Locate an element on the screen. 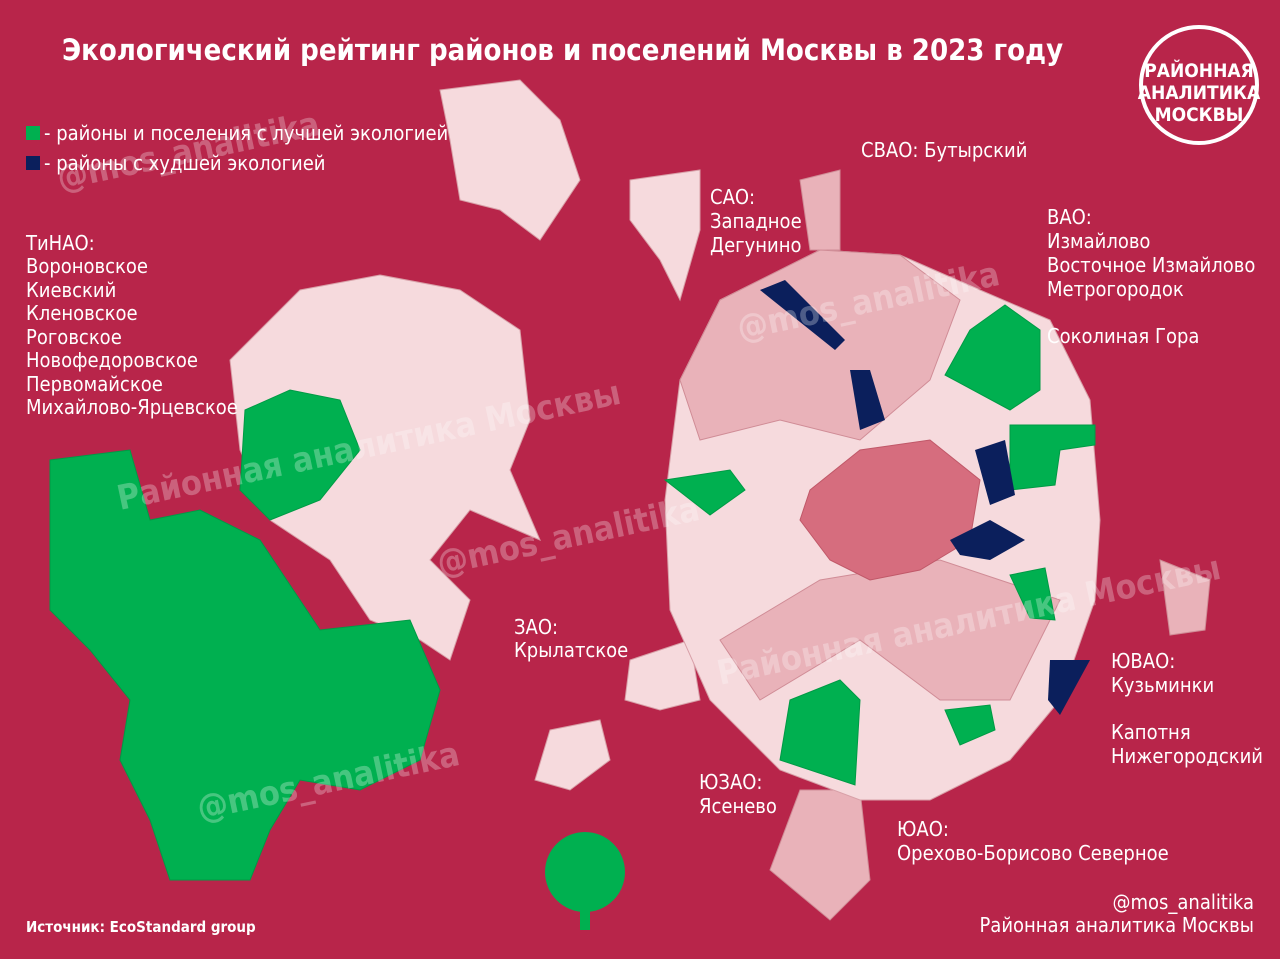 The height and width of the screenshot is (959, 1280). footer: @mos_analitika is located at coordinates (1183, 902).